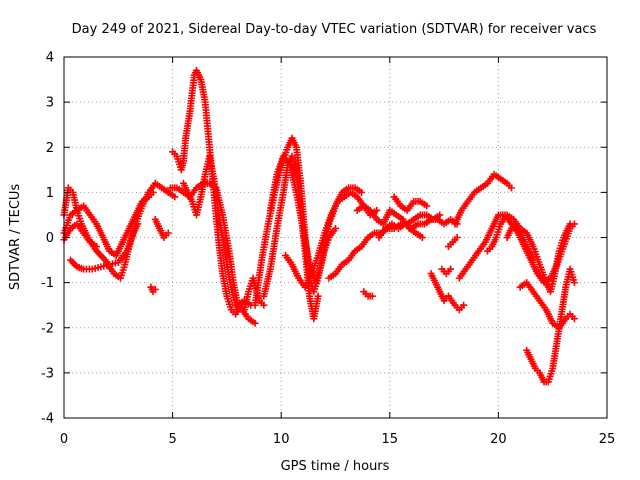 Image resolution: width=640 pixels, height=480 pixels. What do you see at coordinates (520, 242) in the screenshot?
I see `series-track-y` at bounding box center [520, 242].